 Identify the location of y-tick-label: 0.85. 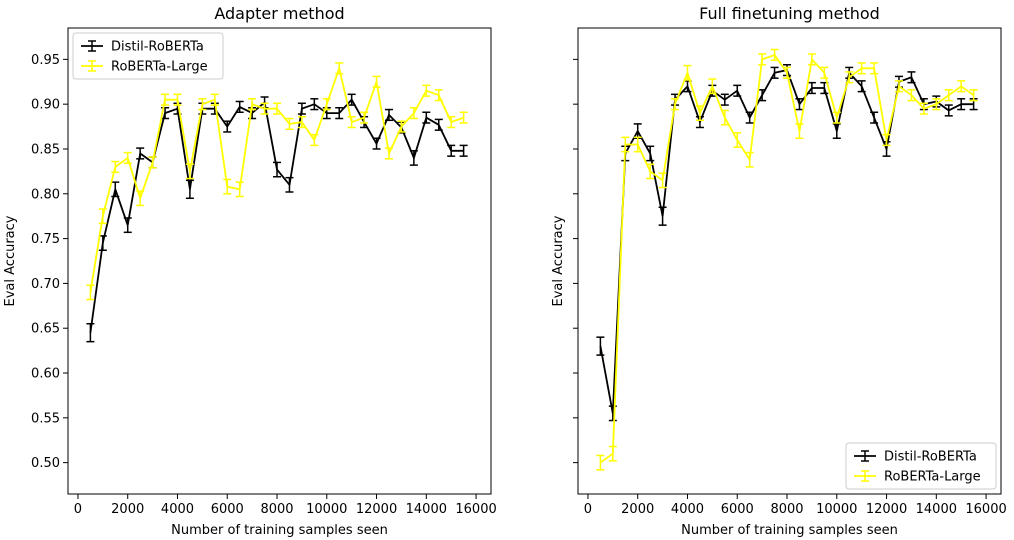
(45, 149).